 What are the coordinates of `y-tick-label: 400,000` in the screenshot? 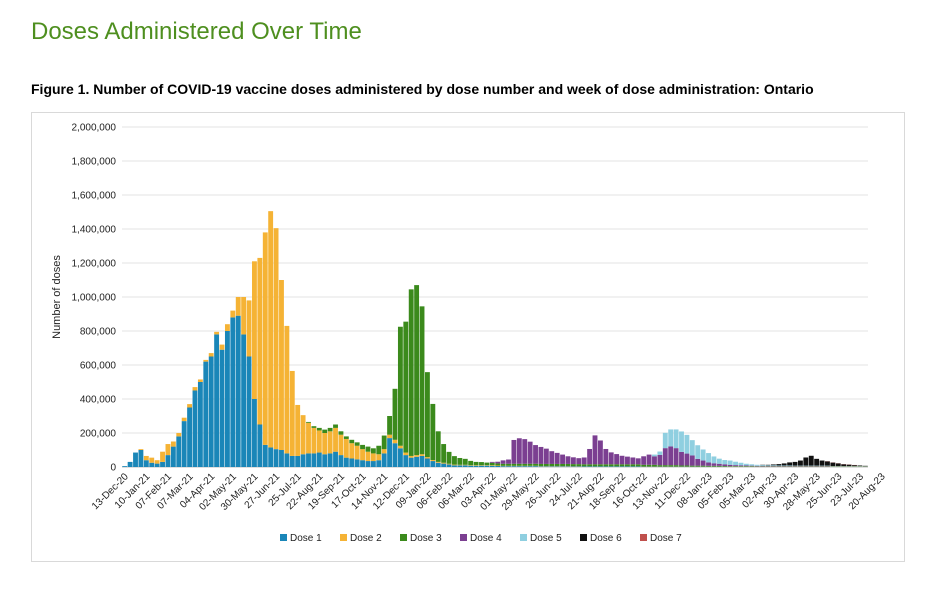 It's located at (98, 400).